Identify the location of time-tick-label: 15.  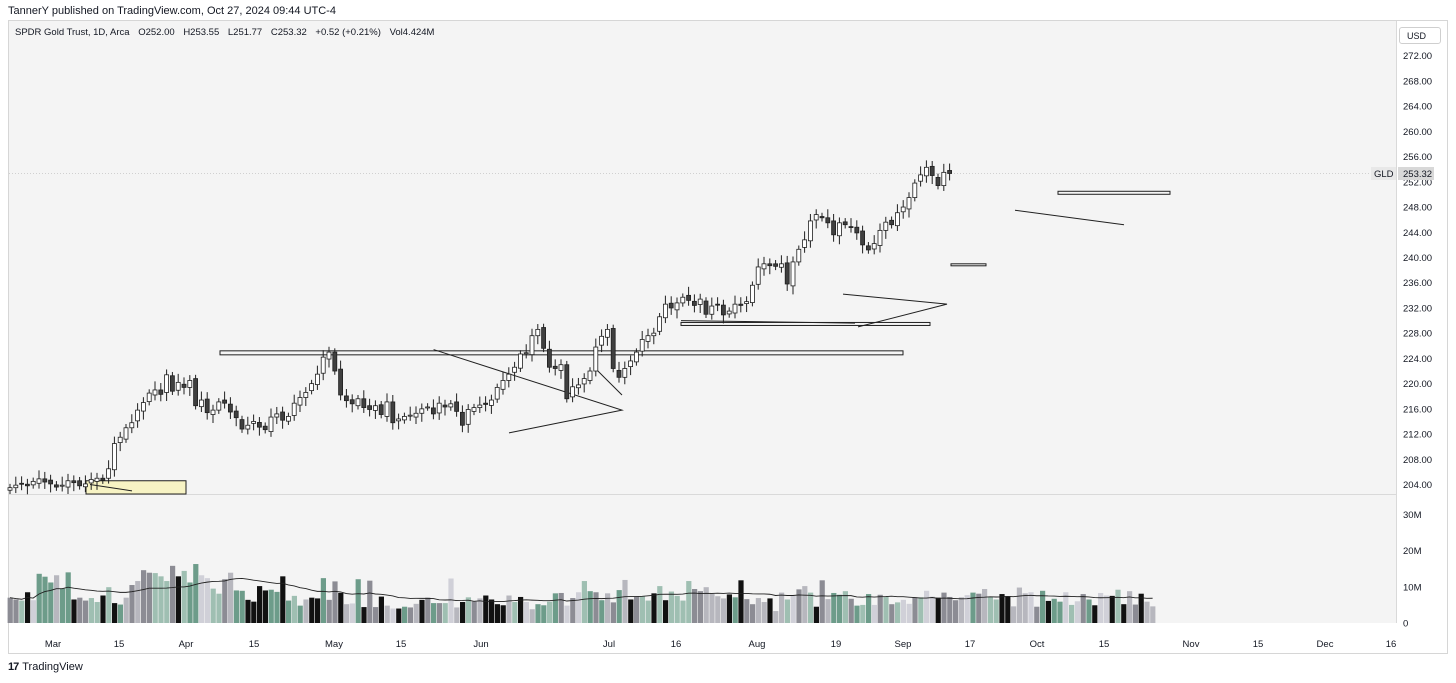
(1258, 644).